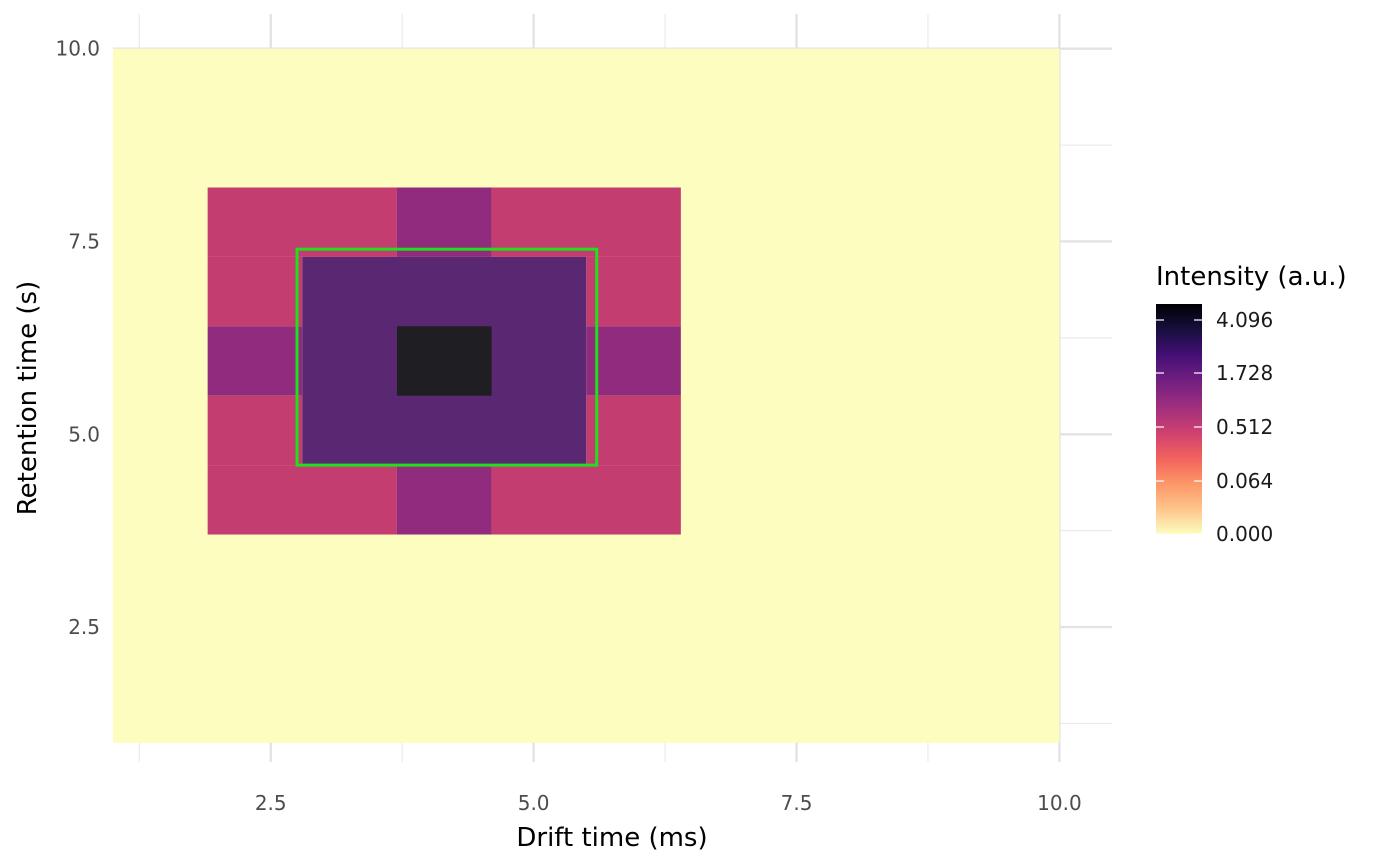 Image resolution: width=1400 pixels, height=866 pixels. What do you see at coordinates (77, 49) in the screenshot?
I see `y-tick-label: 10.0` at bounding box center [77, 49].